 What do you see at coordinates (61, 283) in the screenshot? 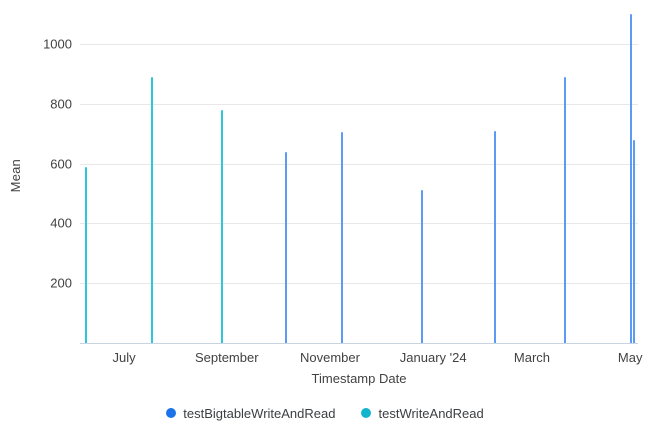
I see `y-axis-tick-label: 200` at bounding box center [61, 283].